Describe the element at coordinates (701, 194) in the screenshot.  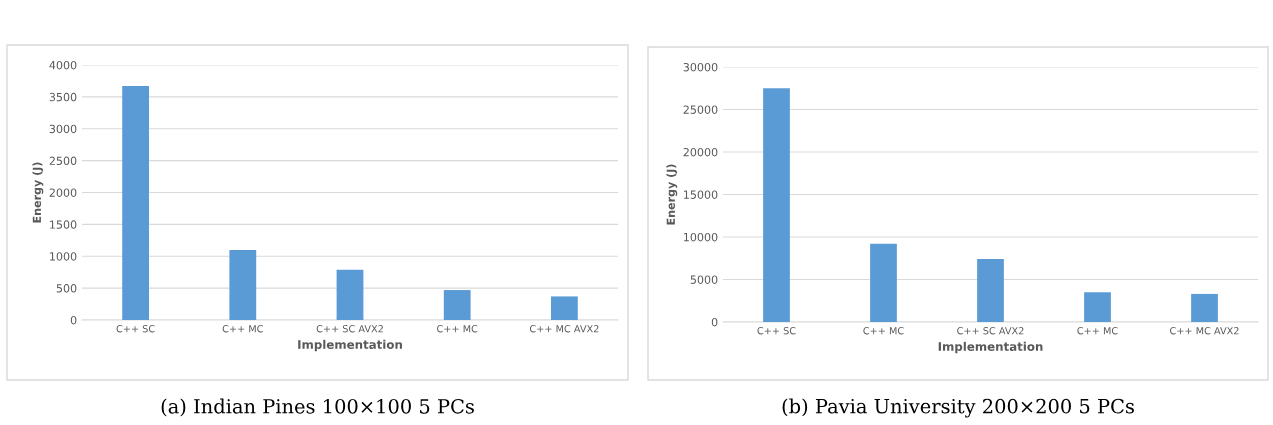
I see `y-tick-label: 15000` at that location.